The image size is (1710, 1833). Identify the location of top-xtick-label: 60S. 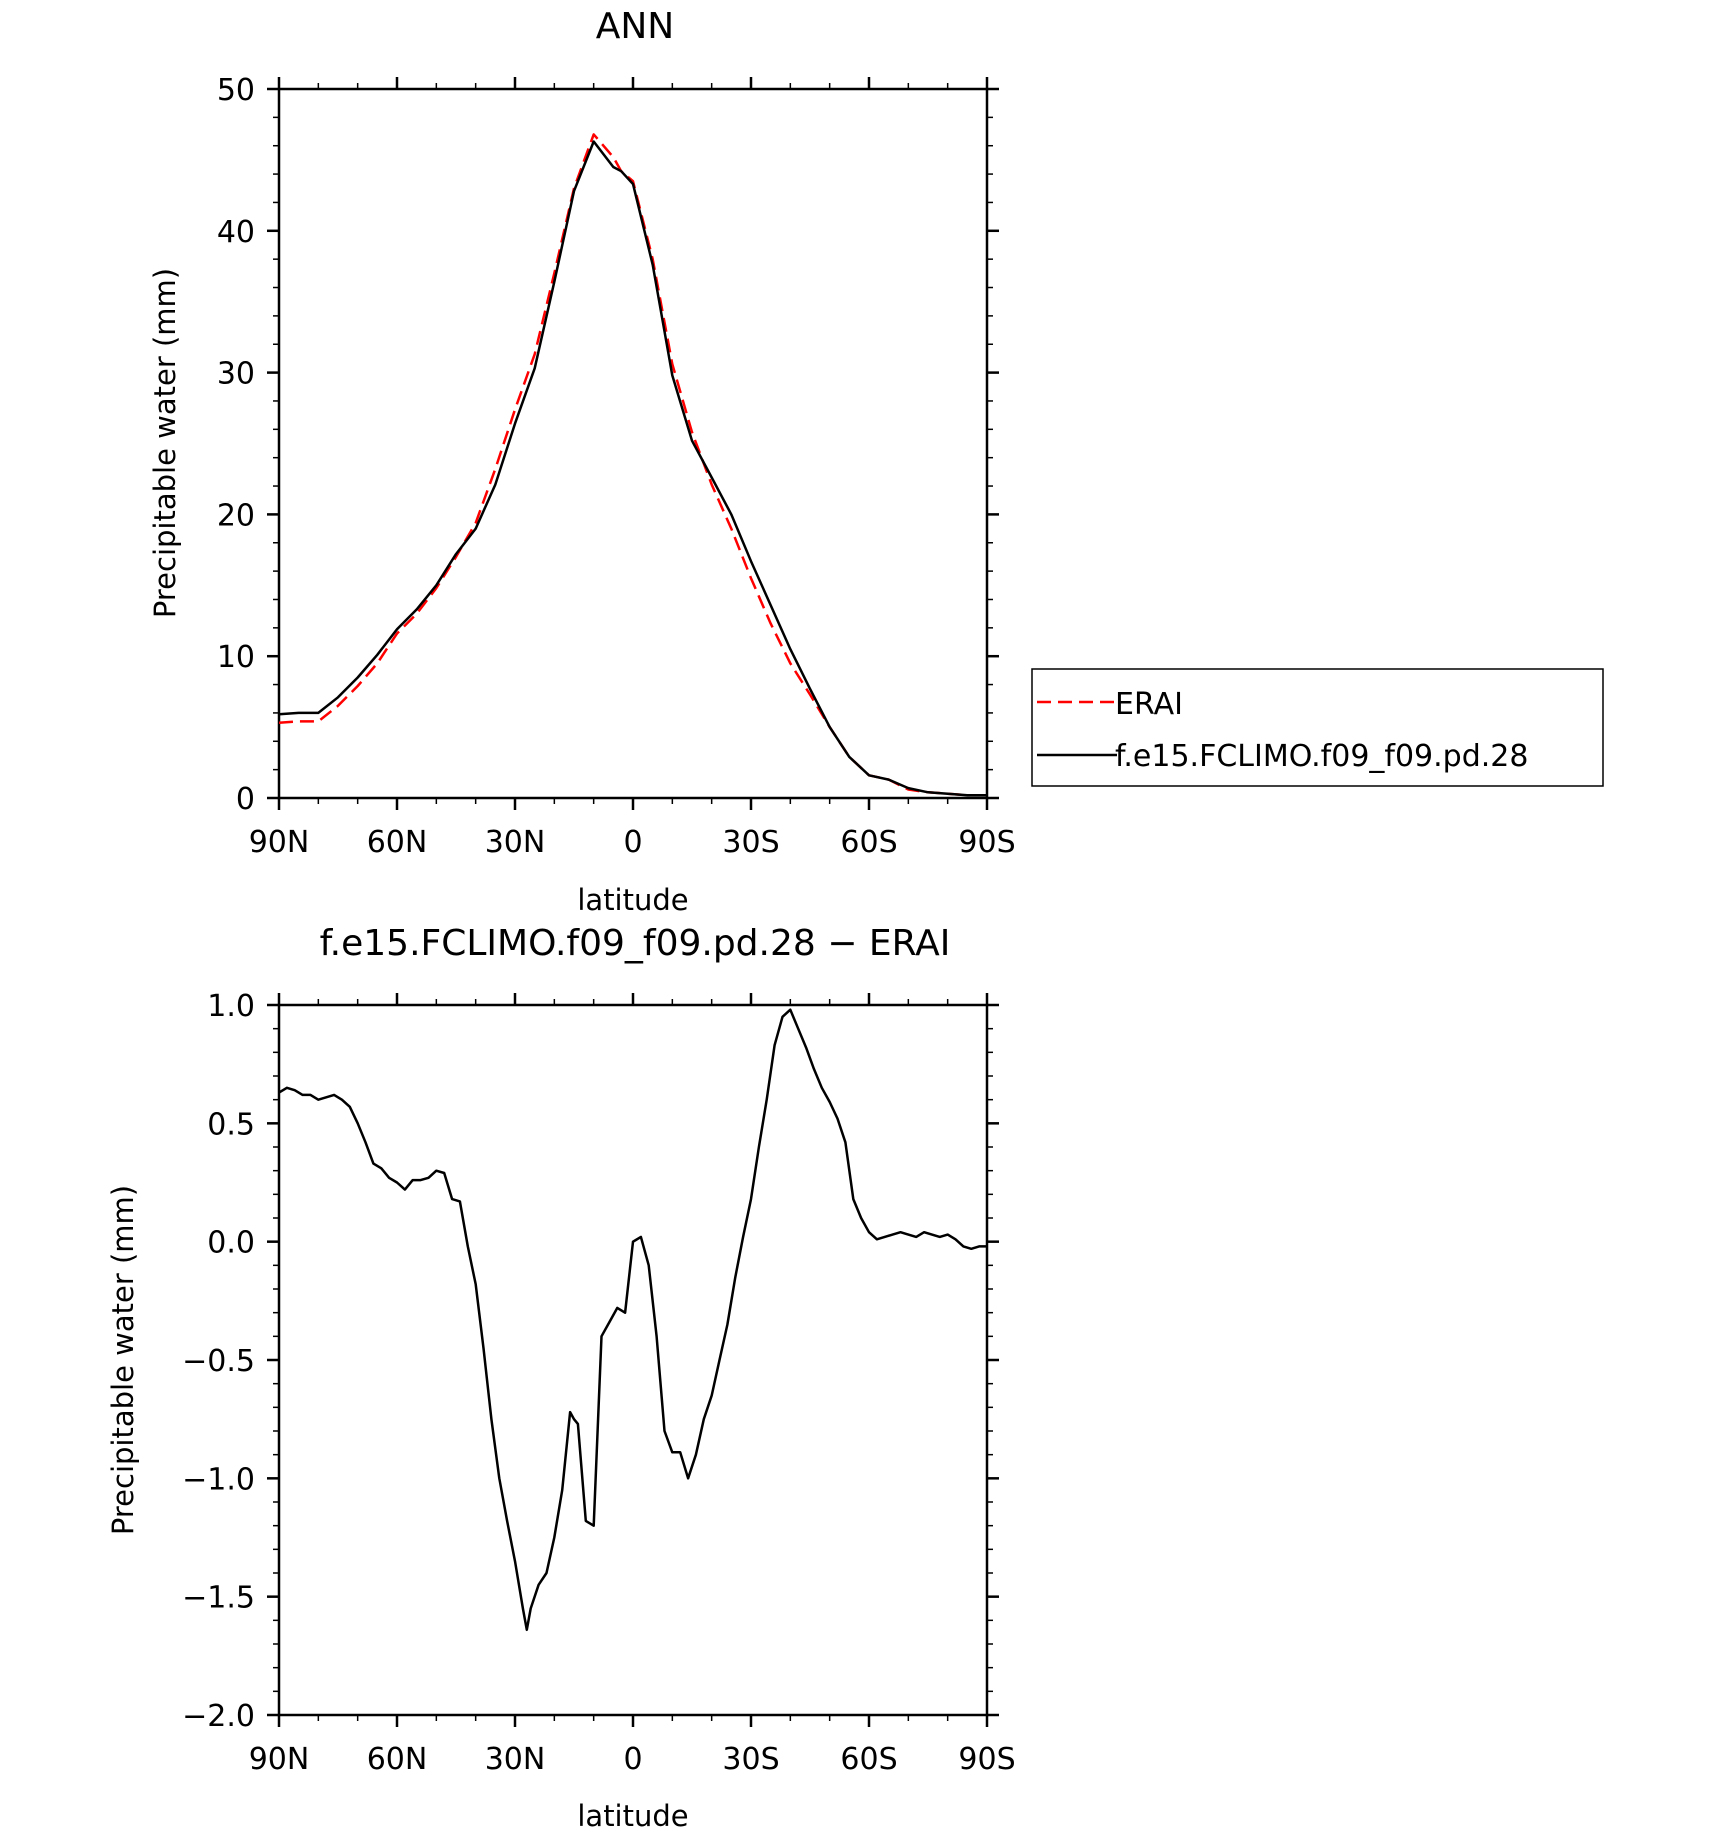
(868, 842).